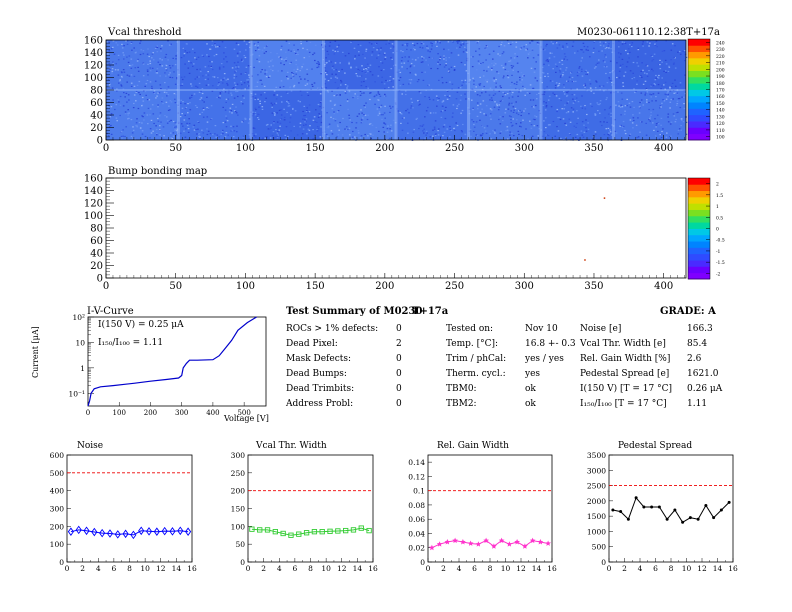 The width and height of the screenshot is (792, 612). Describe the element at coordinates (361, 528) in the screenshot. I see `vcal-width-point` at that location.